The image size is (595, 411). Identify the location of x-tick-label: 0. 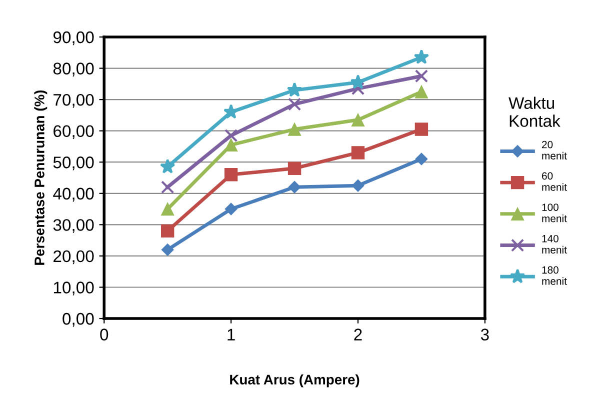
(104, 334).